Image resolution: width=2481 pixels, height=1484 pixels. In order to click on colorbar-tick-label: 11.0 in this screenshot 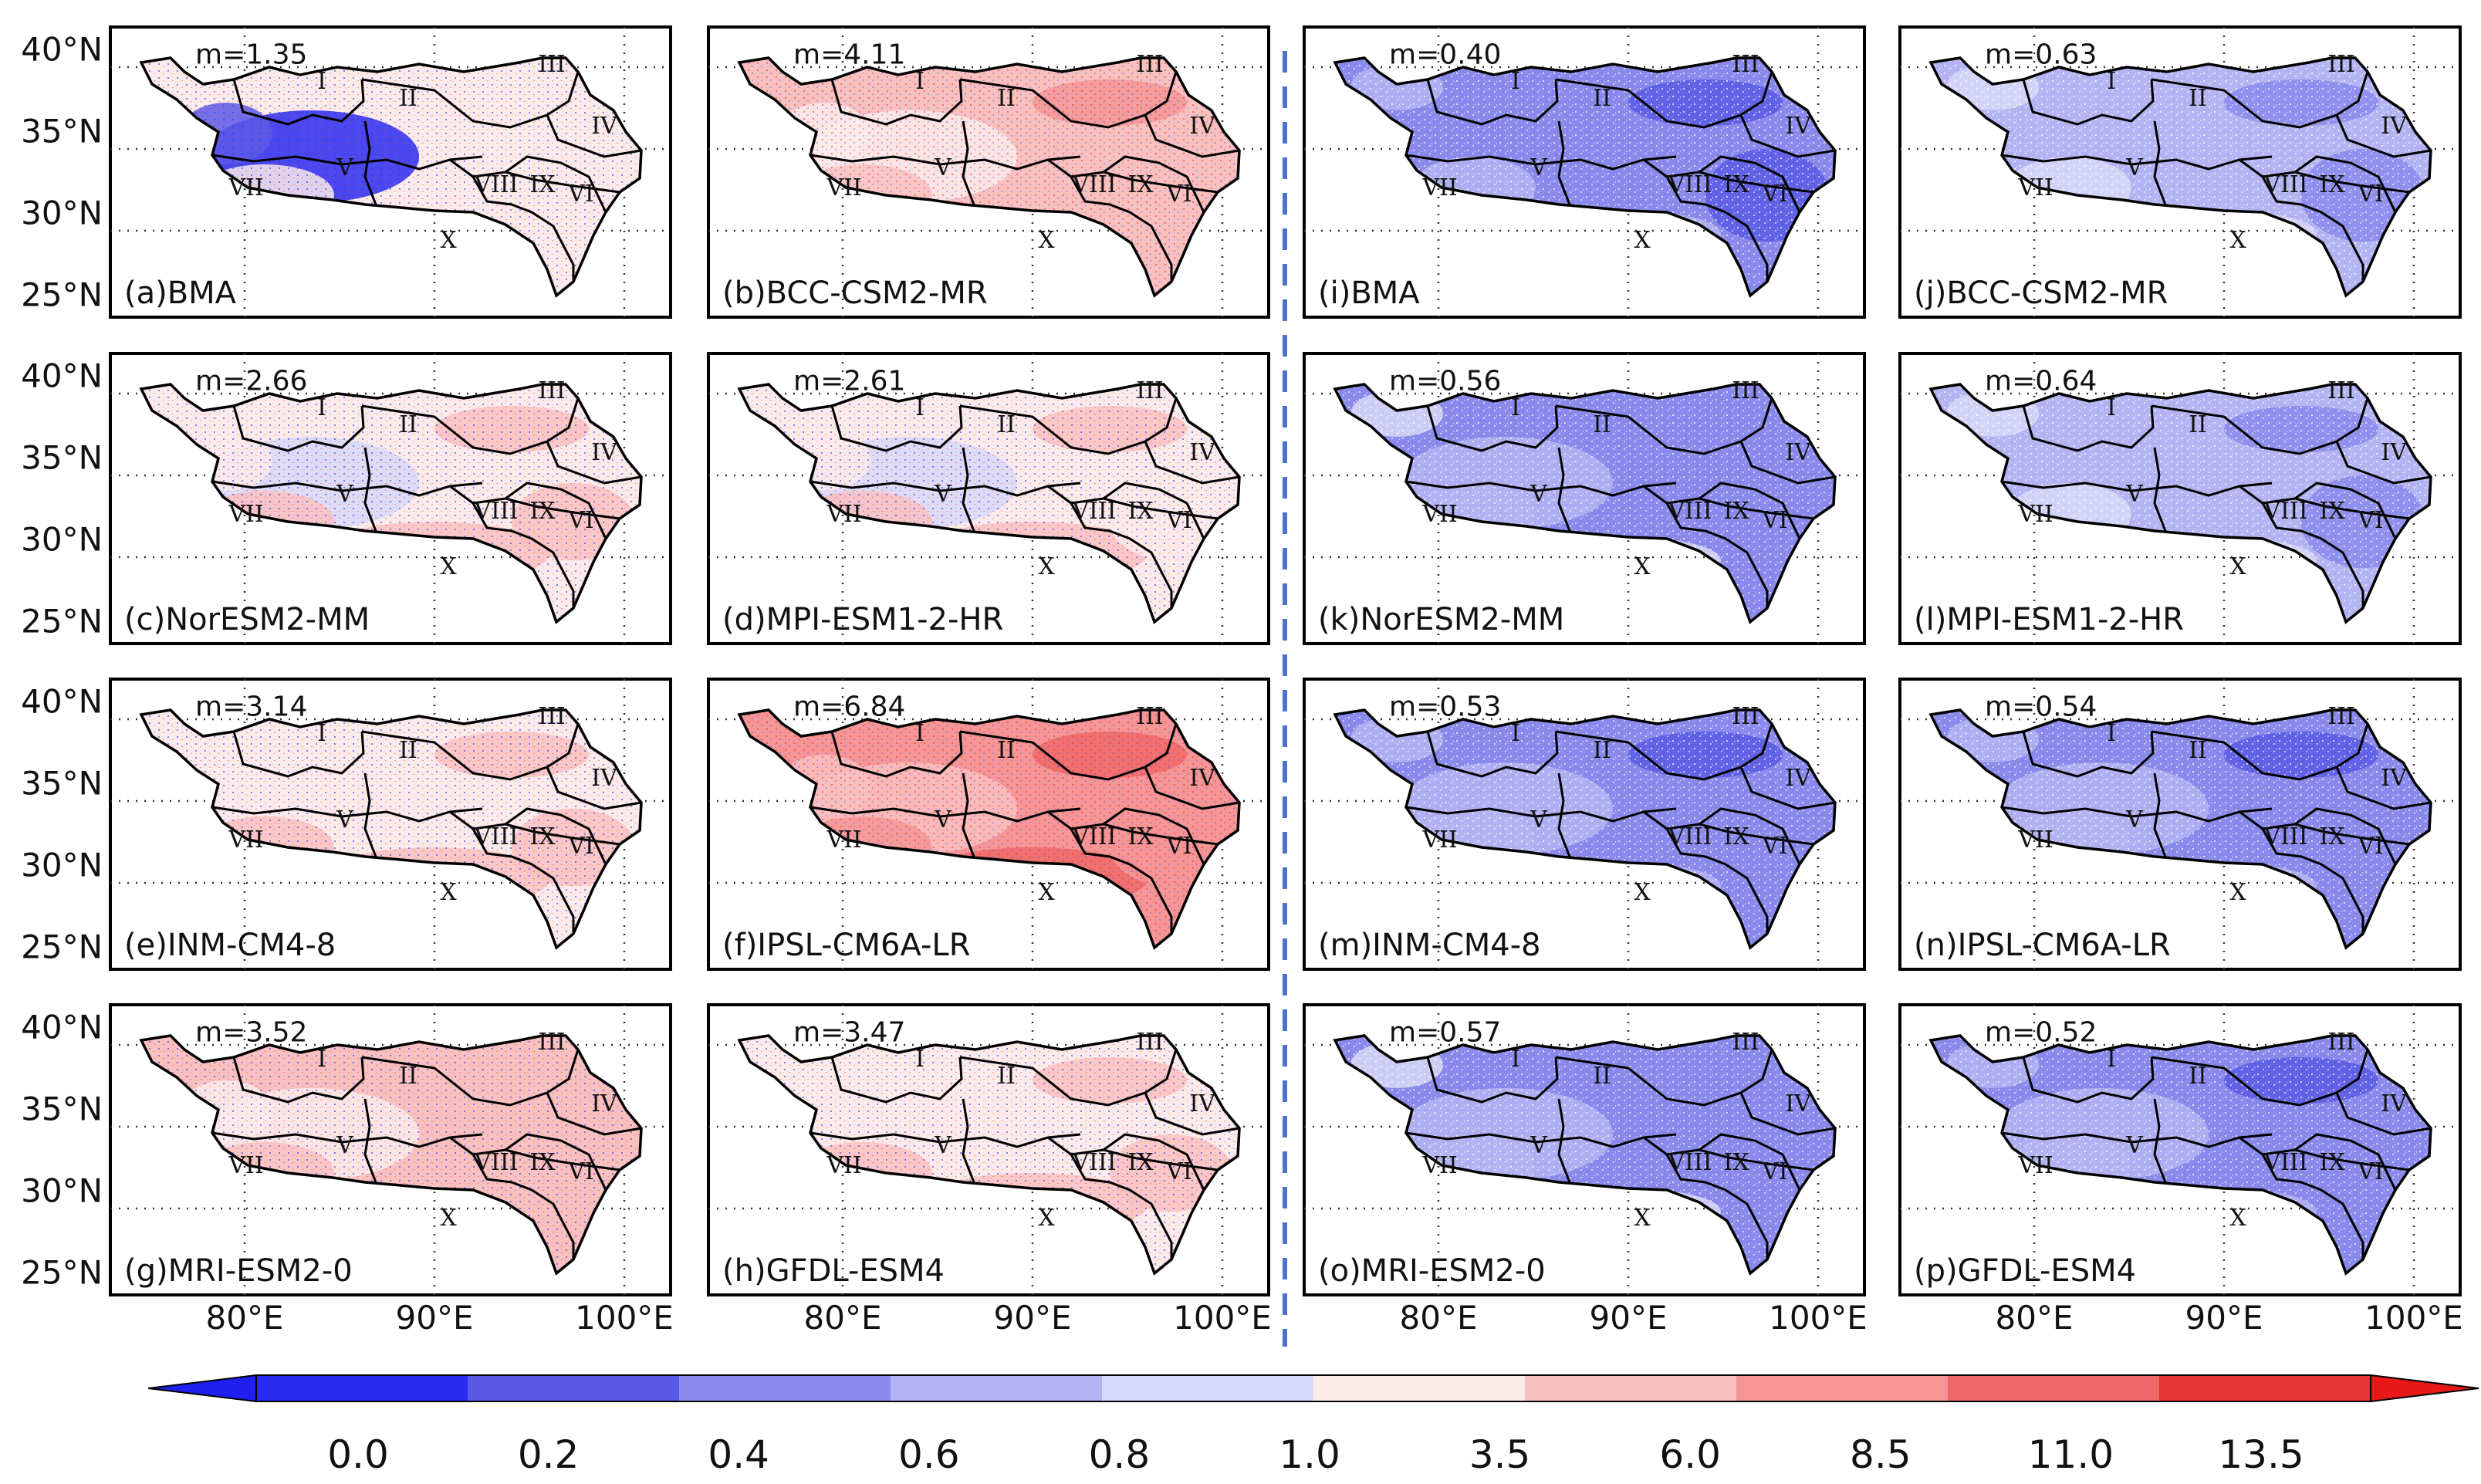, I will do `click(2071, 1454)`.